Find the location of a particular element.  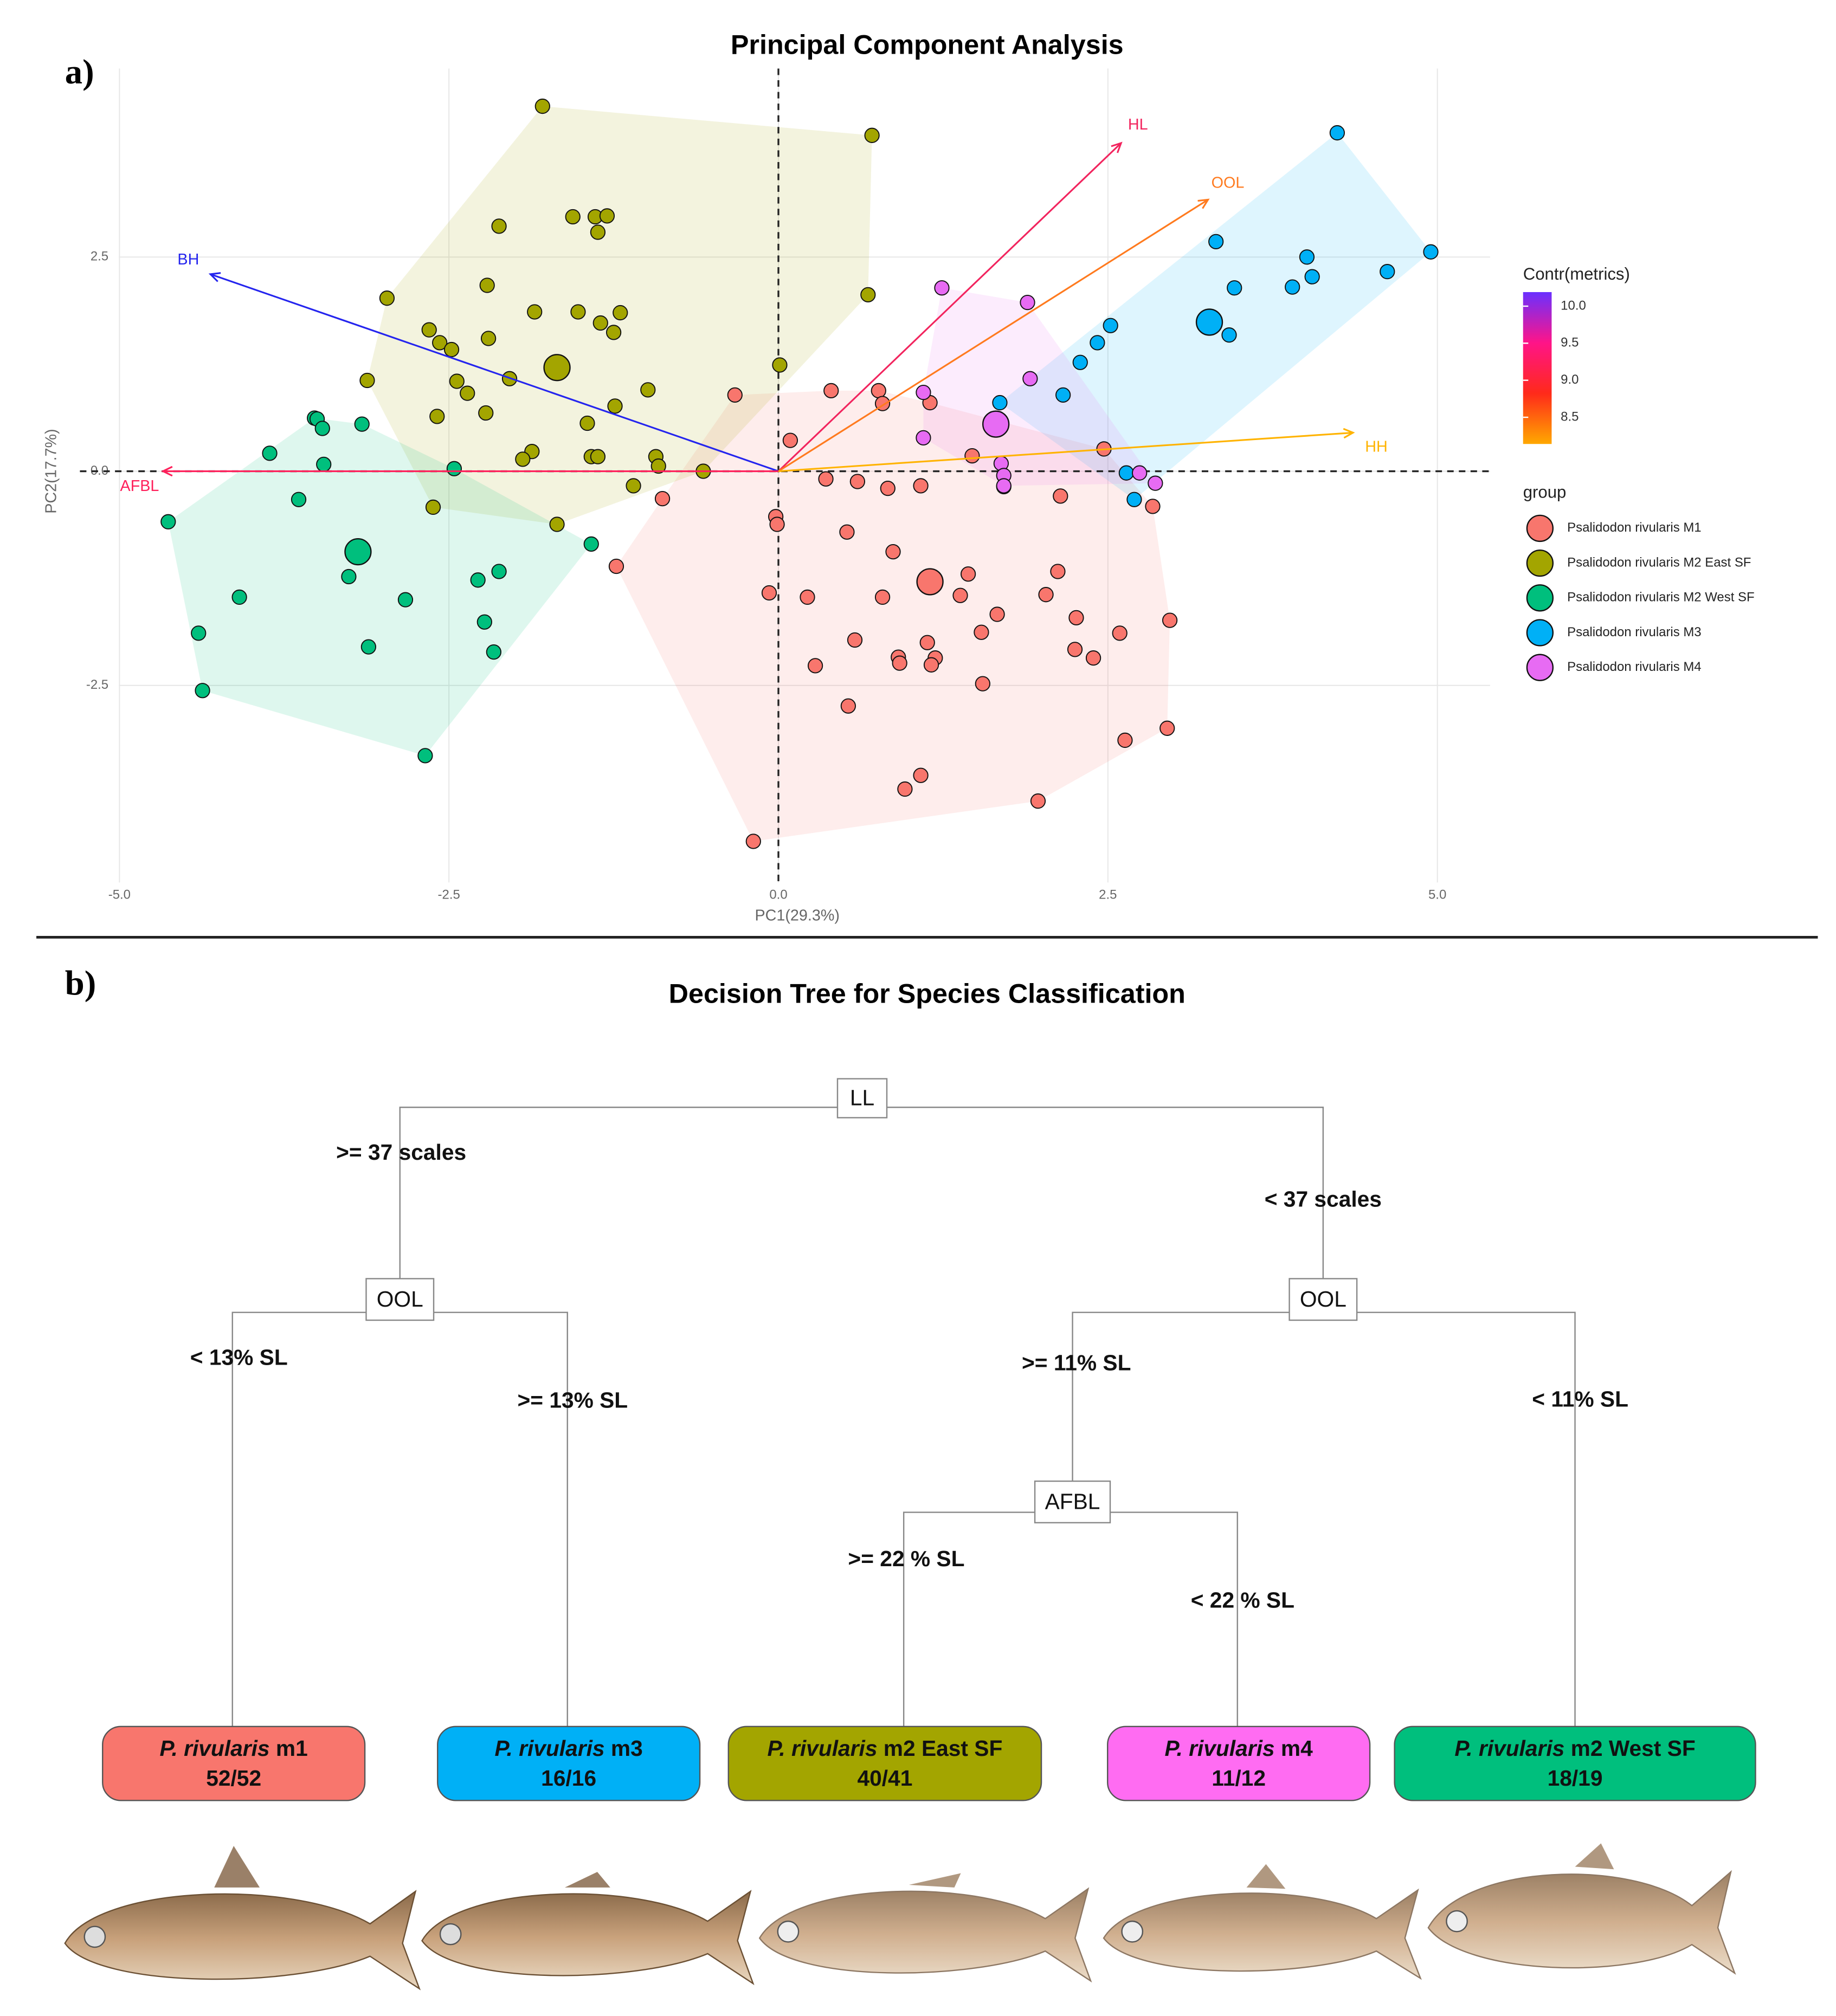

edge-label: >= 22 % SL is located at coordinates (906, 1559).